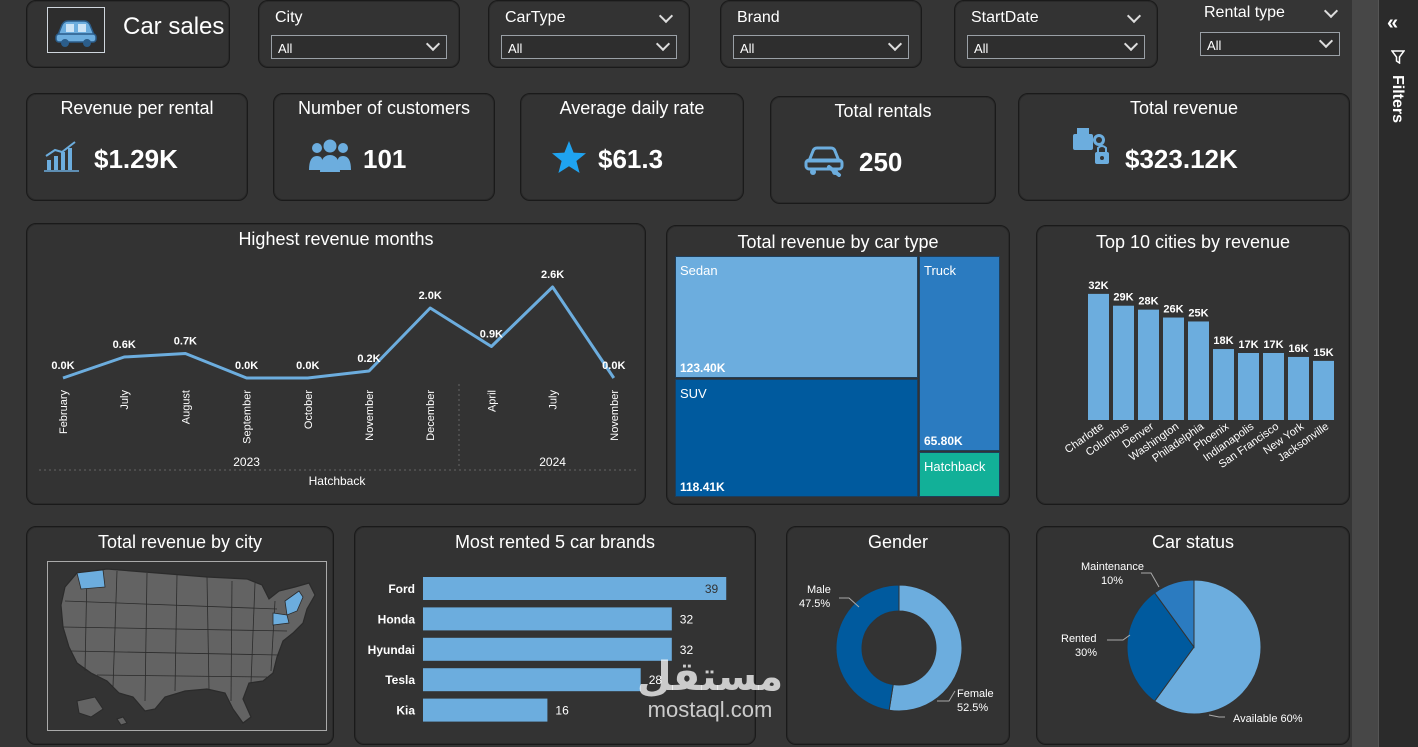 The width and height of the screenshot is (1418, 747). What do you see at coordinates (1397, 99) in the screenshot?
I see `filters-label: Filters` at bounding box center [1397, 99].